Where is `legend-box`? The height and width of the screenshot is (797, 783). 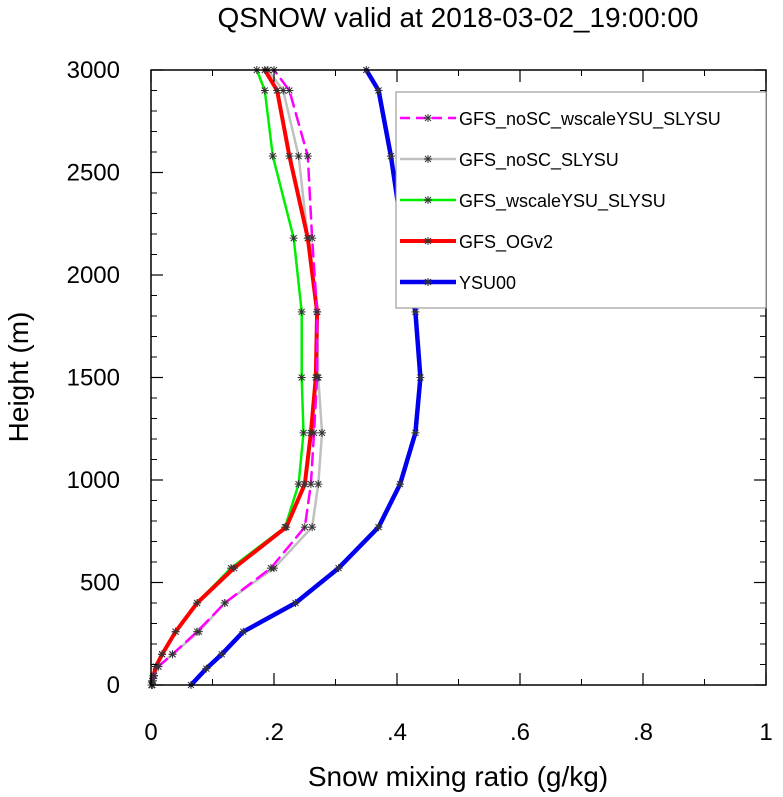 legend-box is located at coordinates (581, 200).